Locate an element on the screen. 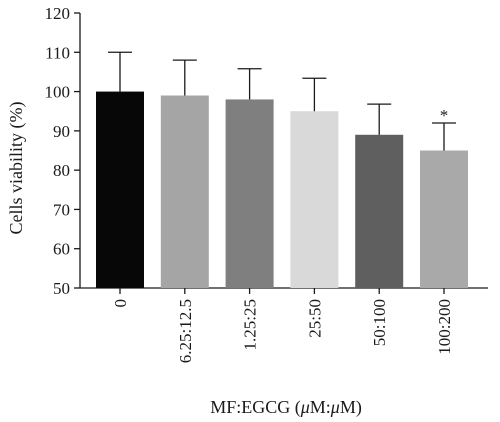  x-axis-title-text: MF:EGCG ( is located at coordinates (255, 407).